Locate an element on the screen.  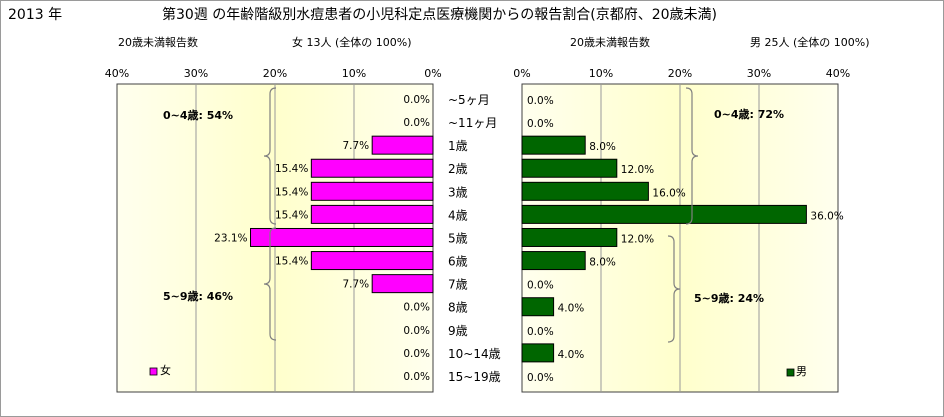
category-label: 10~14歳 is located at coordinates (474, 354).